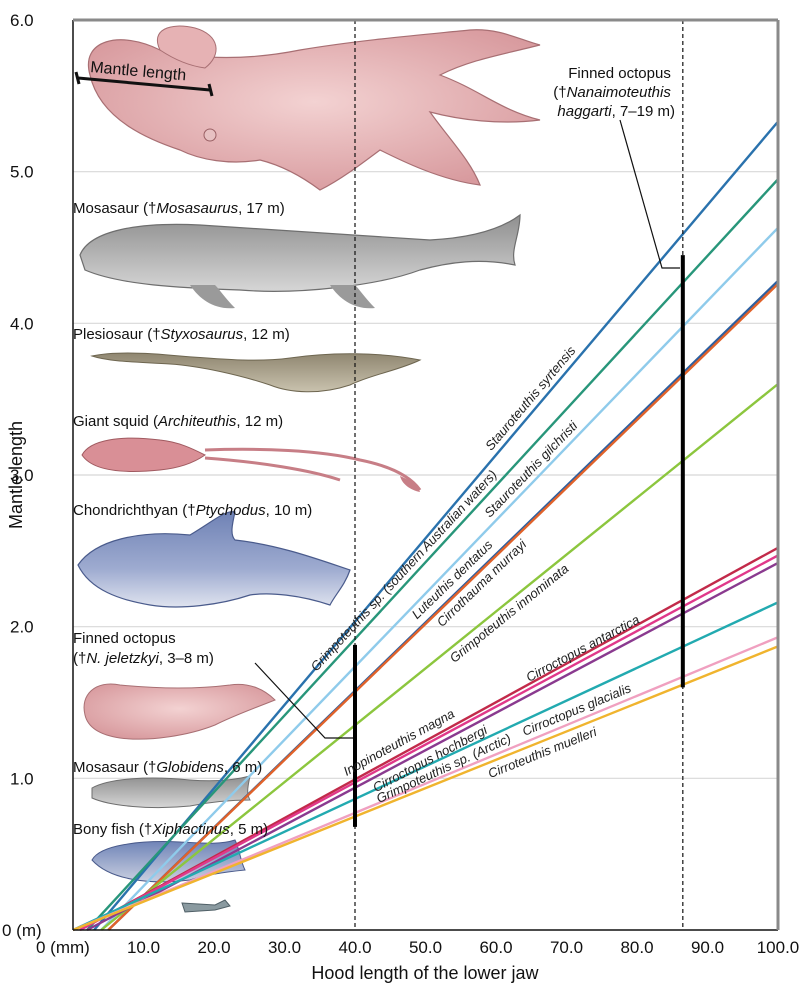 This screenshot has height=985, width=800. What do you see at coordinates (243, 767) in the screenshot?
I see `caption-text: , 6 m)` at bounding box center [243, 767].